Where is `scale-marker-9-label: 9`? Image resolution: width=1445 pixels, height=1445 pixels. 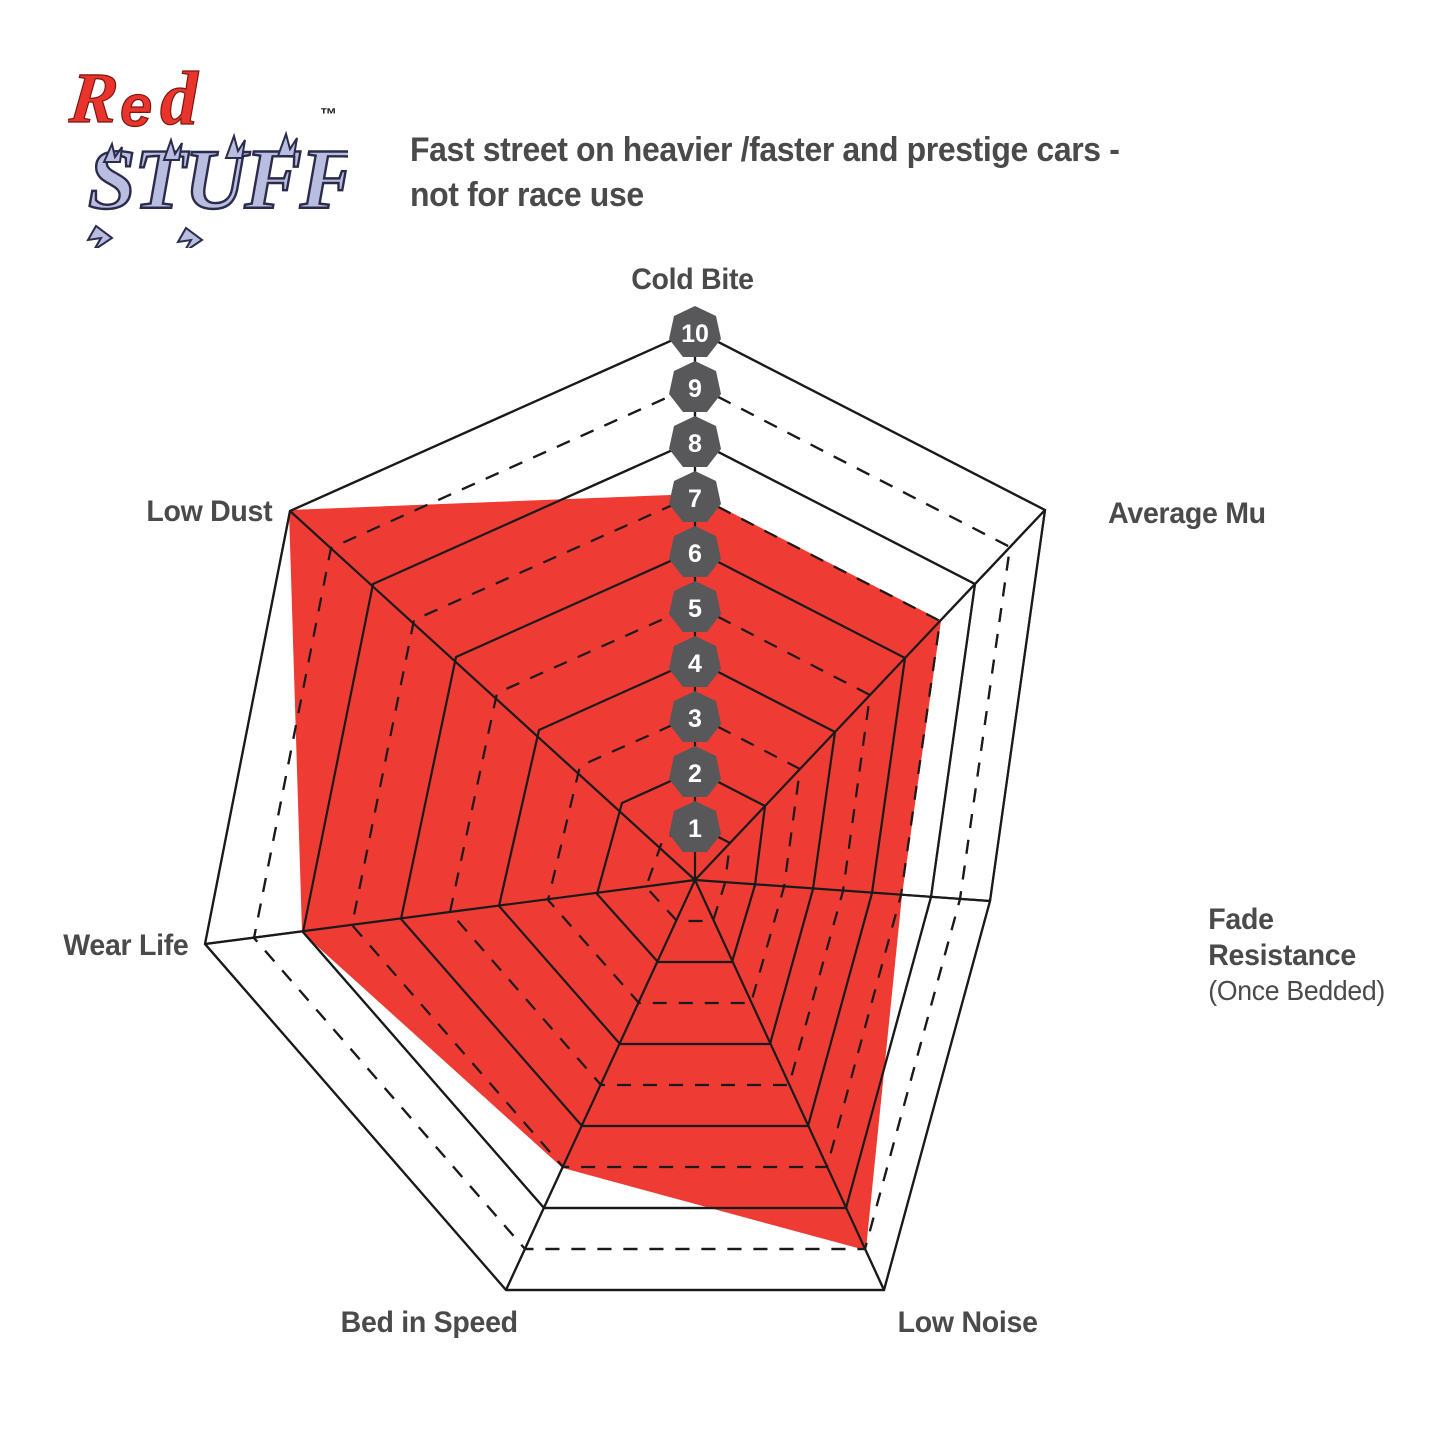
scale-marker-9-label: 9 is located at coordinates (695, 389).